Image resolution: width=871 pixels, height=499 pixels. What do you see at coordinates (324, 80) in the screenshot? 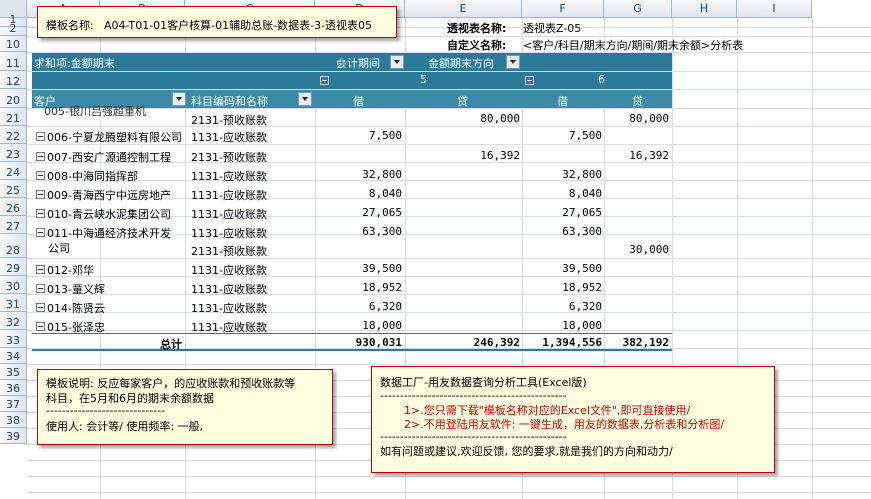
I see `collapse-period-5-icon` at bounding box center [324, 80].